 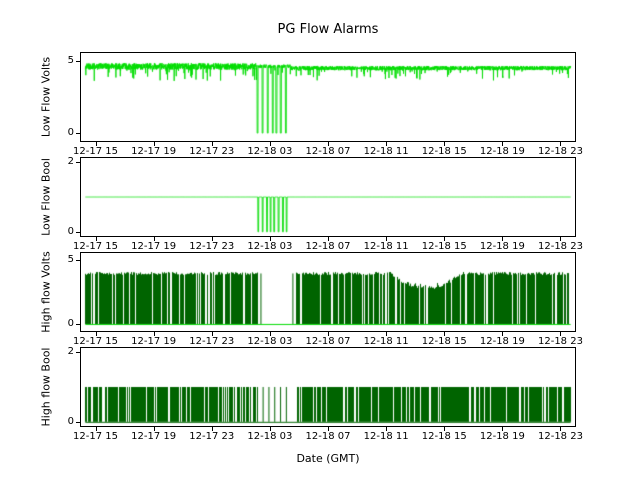 I want to click on xtick-label-high-flow-volts-5: 12-18 11, so click(x=386, y=341).